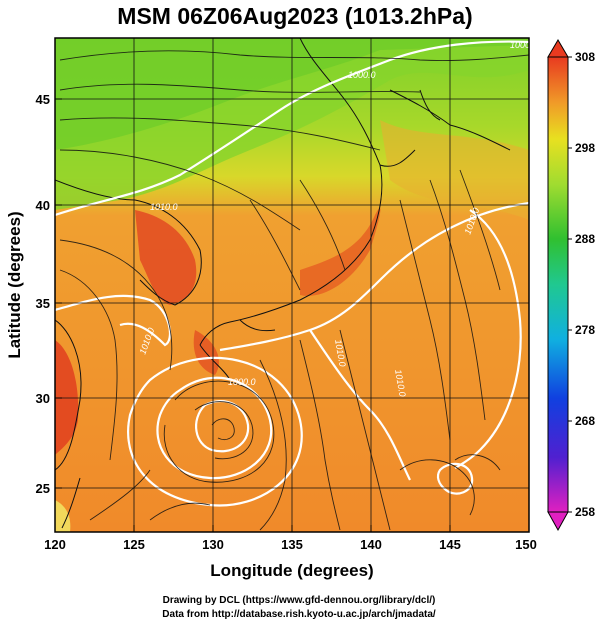 The image size is (599, 625). I want to click on y-tick-label: 35, so click(43, 303).